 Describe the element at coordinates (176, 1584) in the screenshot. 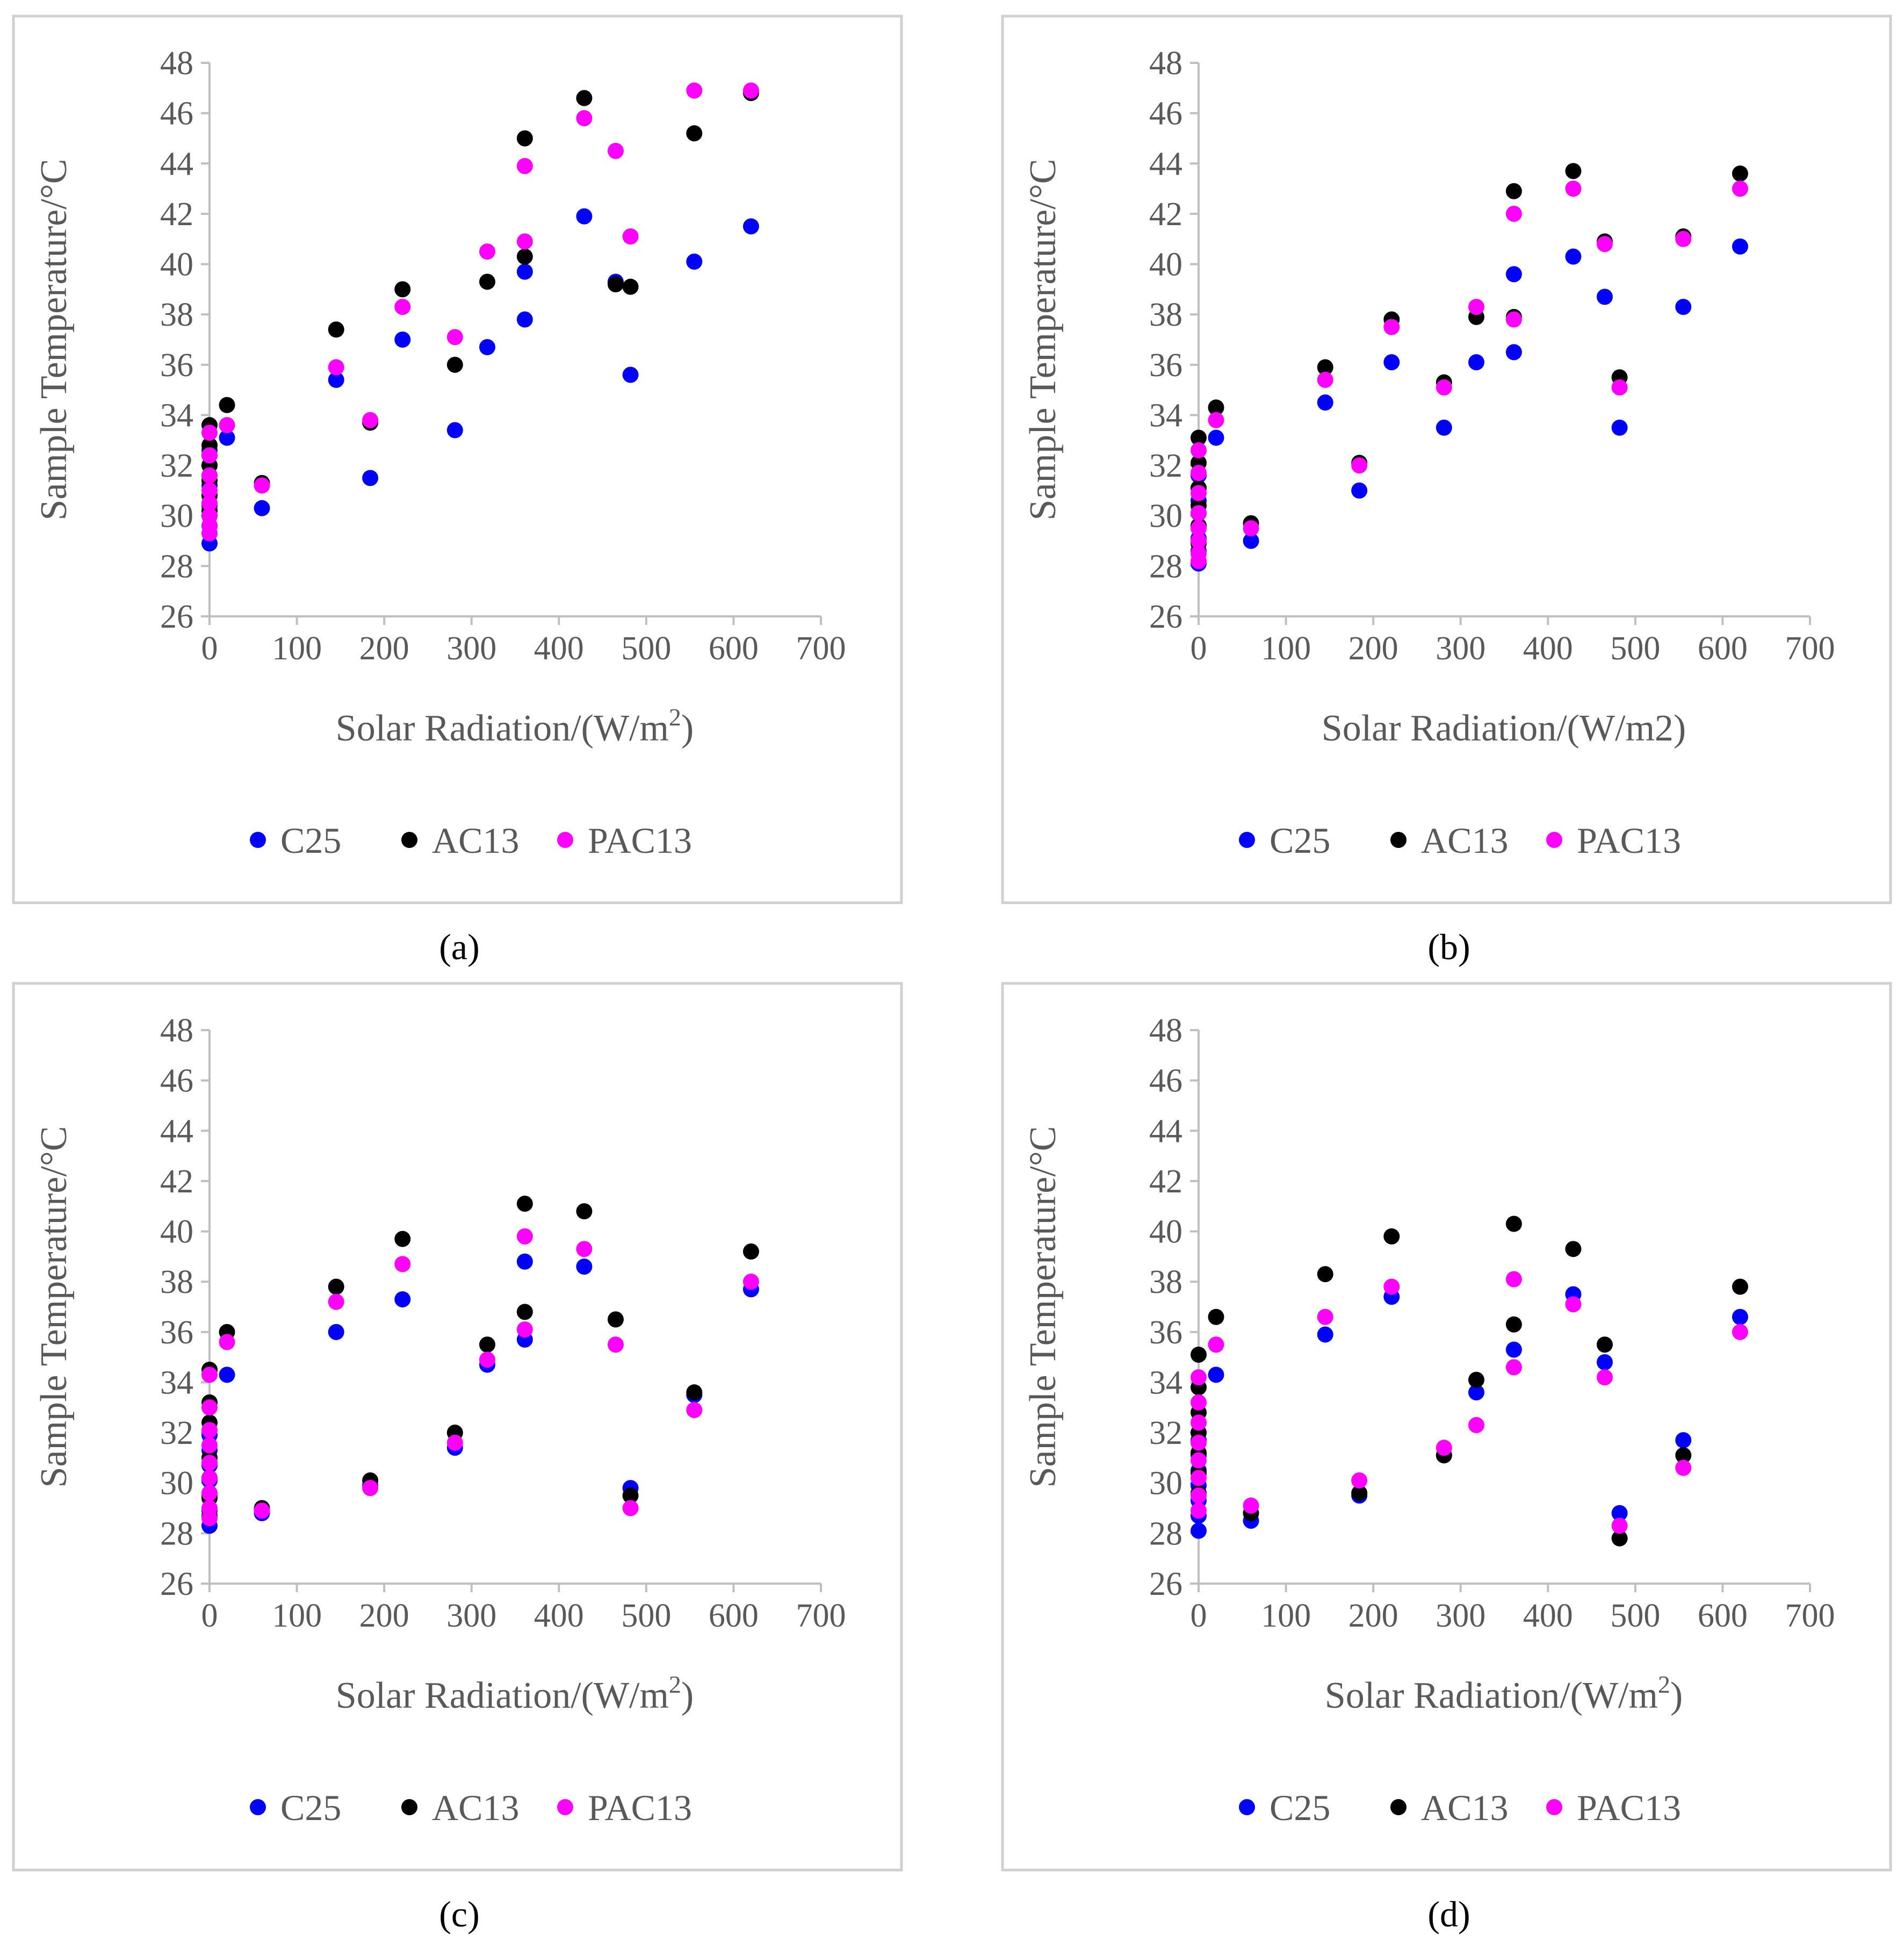

I see `y-tick-label: 26` at that location.